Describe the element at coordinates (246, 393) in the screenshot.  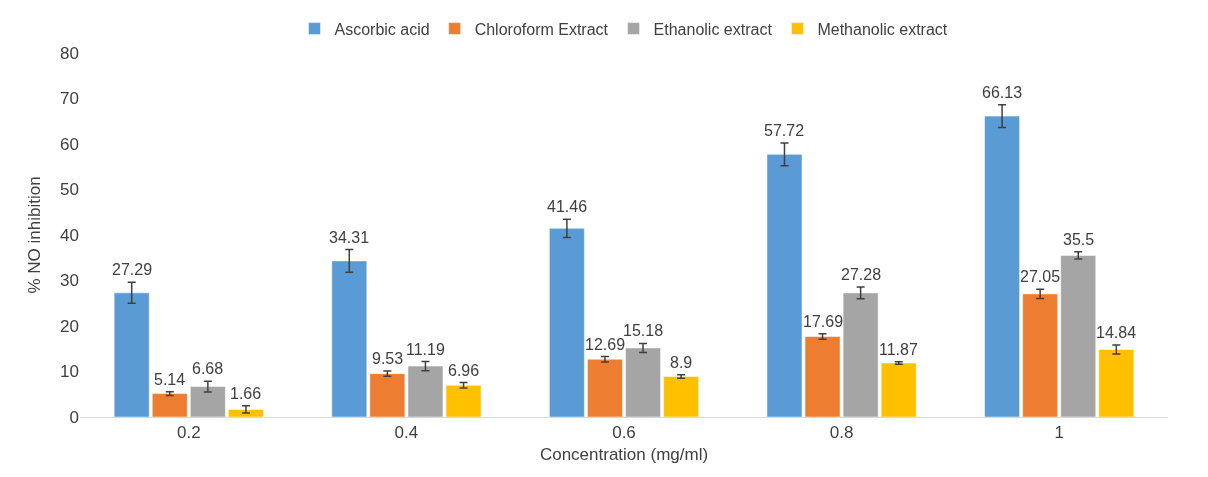
I see `data-label: 1.66` at that location.